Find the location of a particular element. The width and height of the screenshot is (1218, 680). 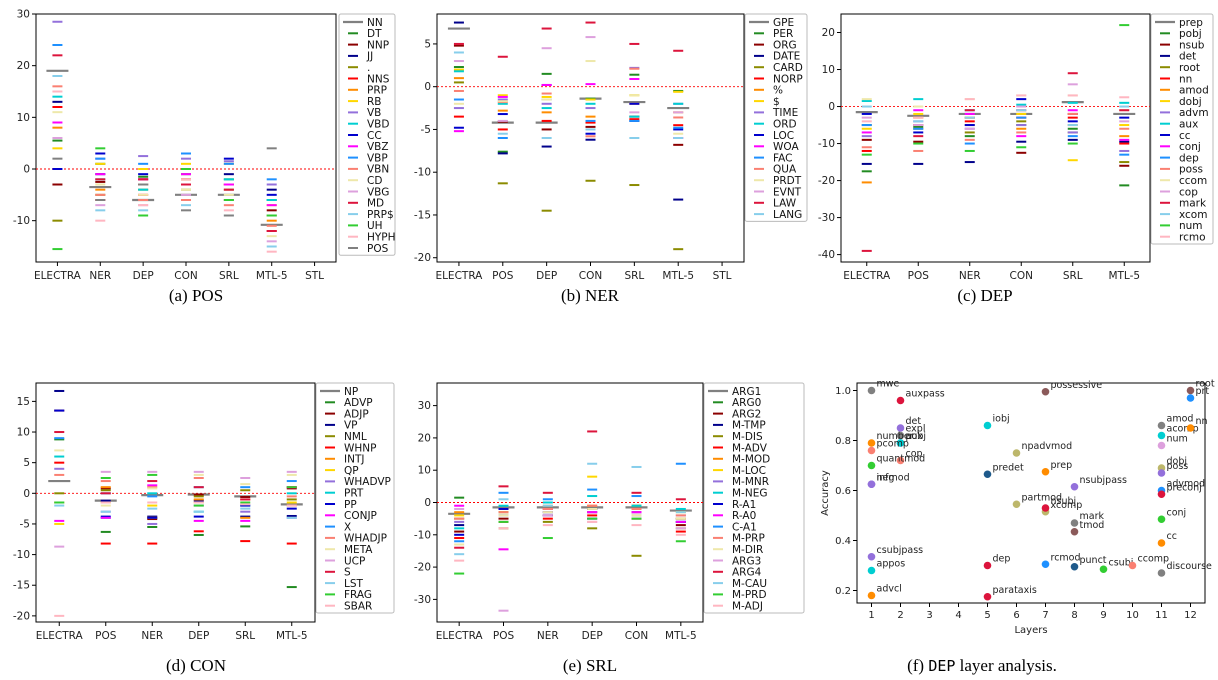

y-tick-label: 10 is located at coordinates (23, 118).